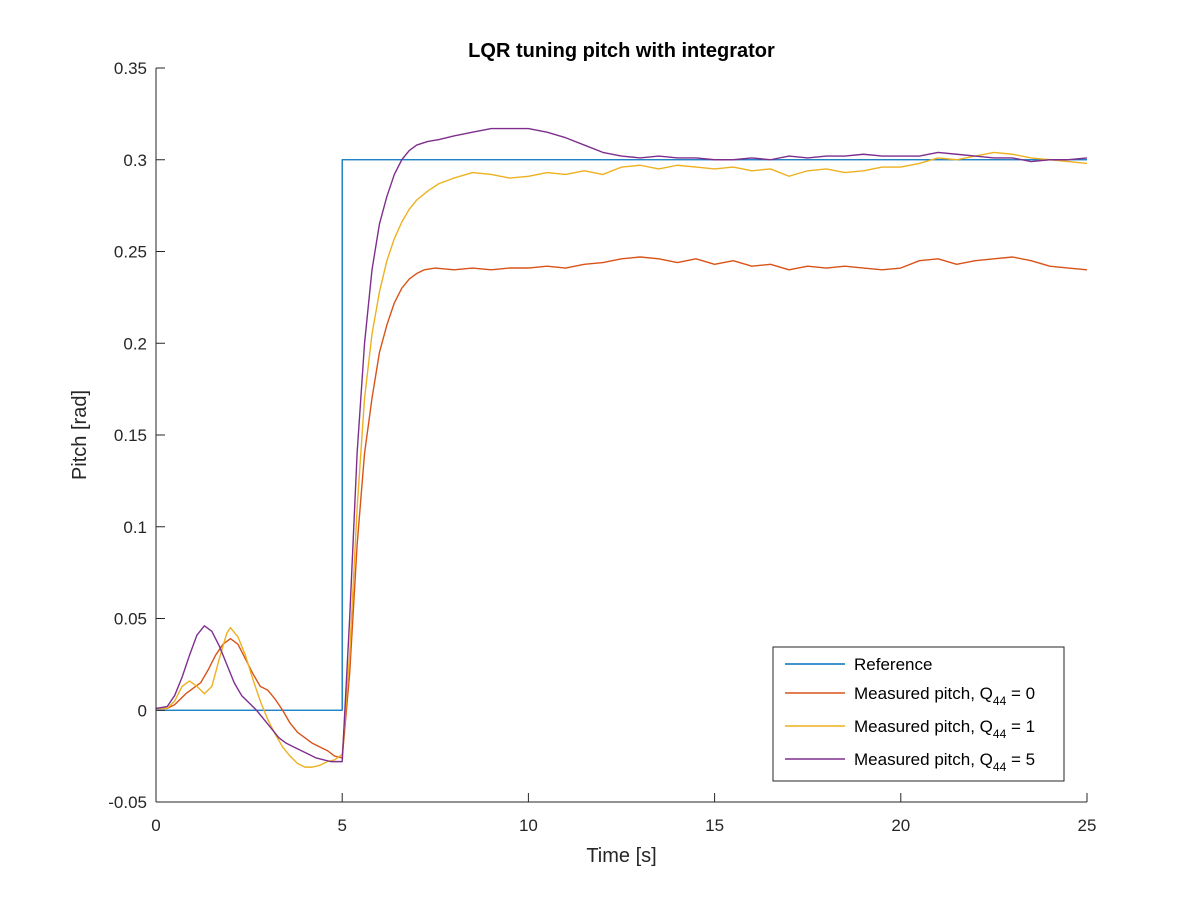 This screenshot has width=1200, height=900. Describe the element at coordinates (127, 802) in the screenshot. I see `y-tick-label: -0.05` at that location.